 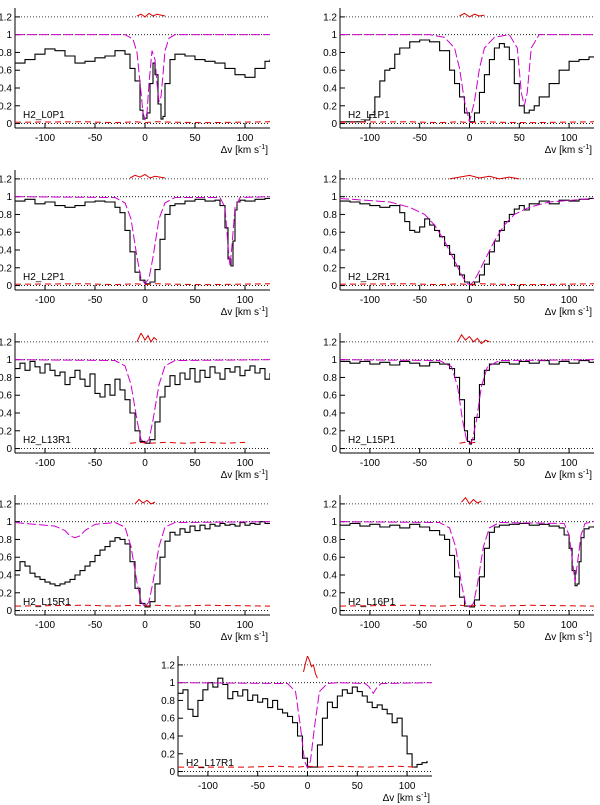 What do you see at coordinates (372, 440) in the screenshot?
I see `panel-line-label: H2_L15P1` at bounding box center [372, 440].